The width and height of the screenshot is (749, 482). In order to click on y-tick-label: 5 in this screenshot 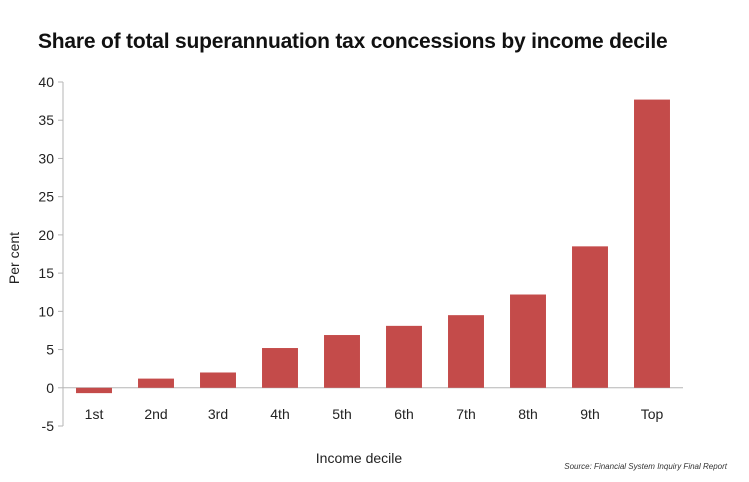, I will do `click(50, 350)`.